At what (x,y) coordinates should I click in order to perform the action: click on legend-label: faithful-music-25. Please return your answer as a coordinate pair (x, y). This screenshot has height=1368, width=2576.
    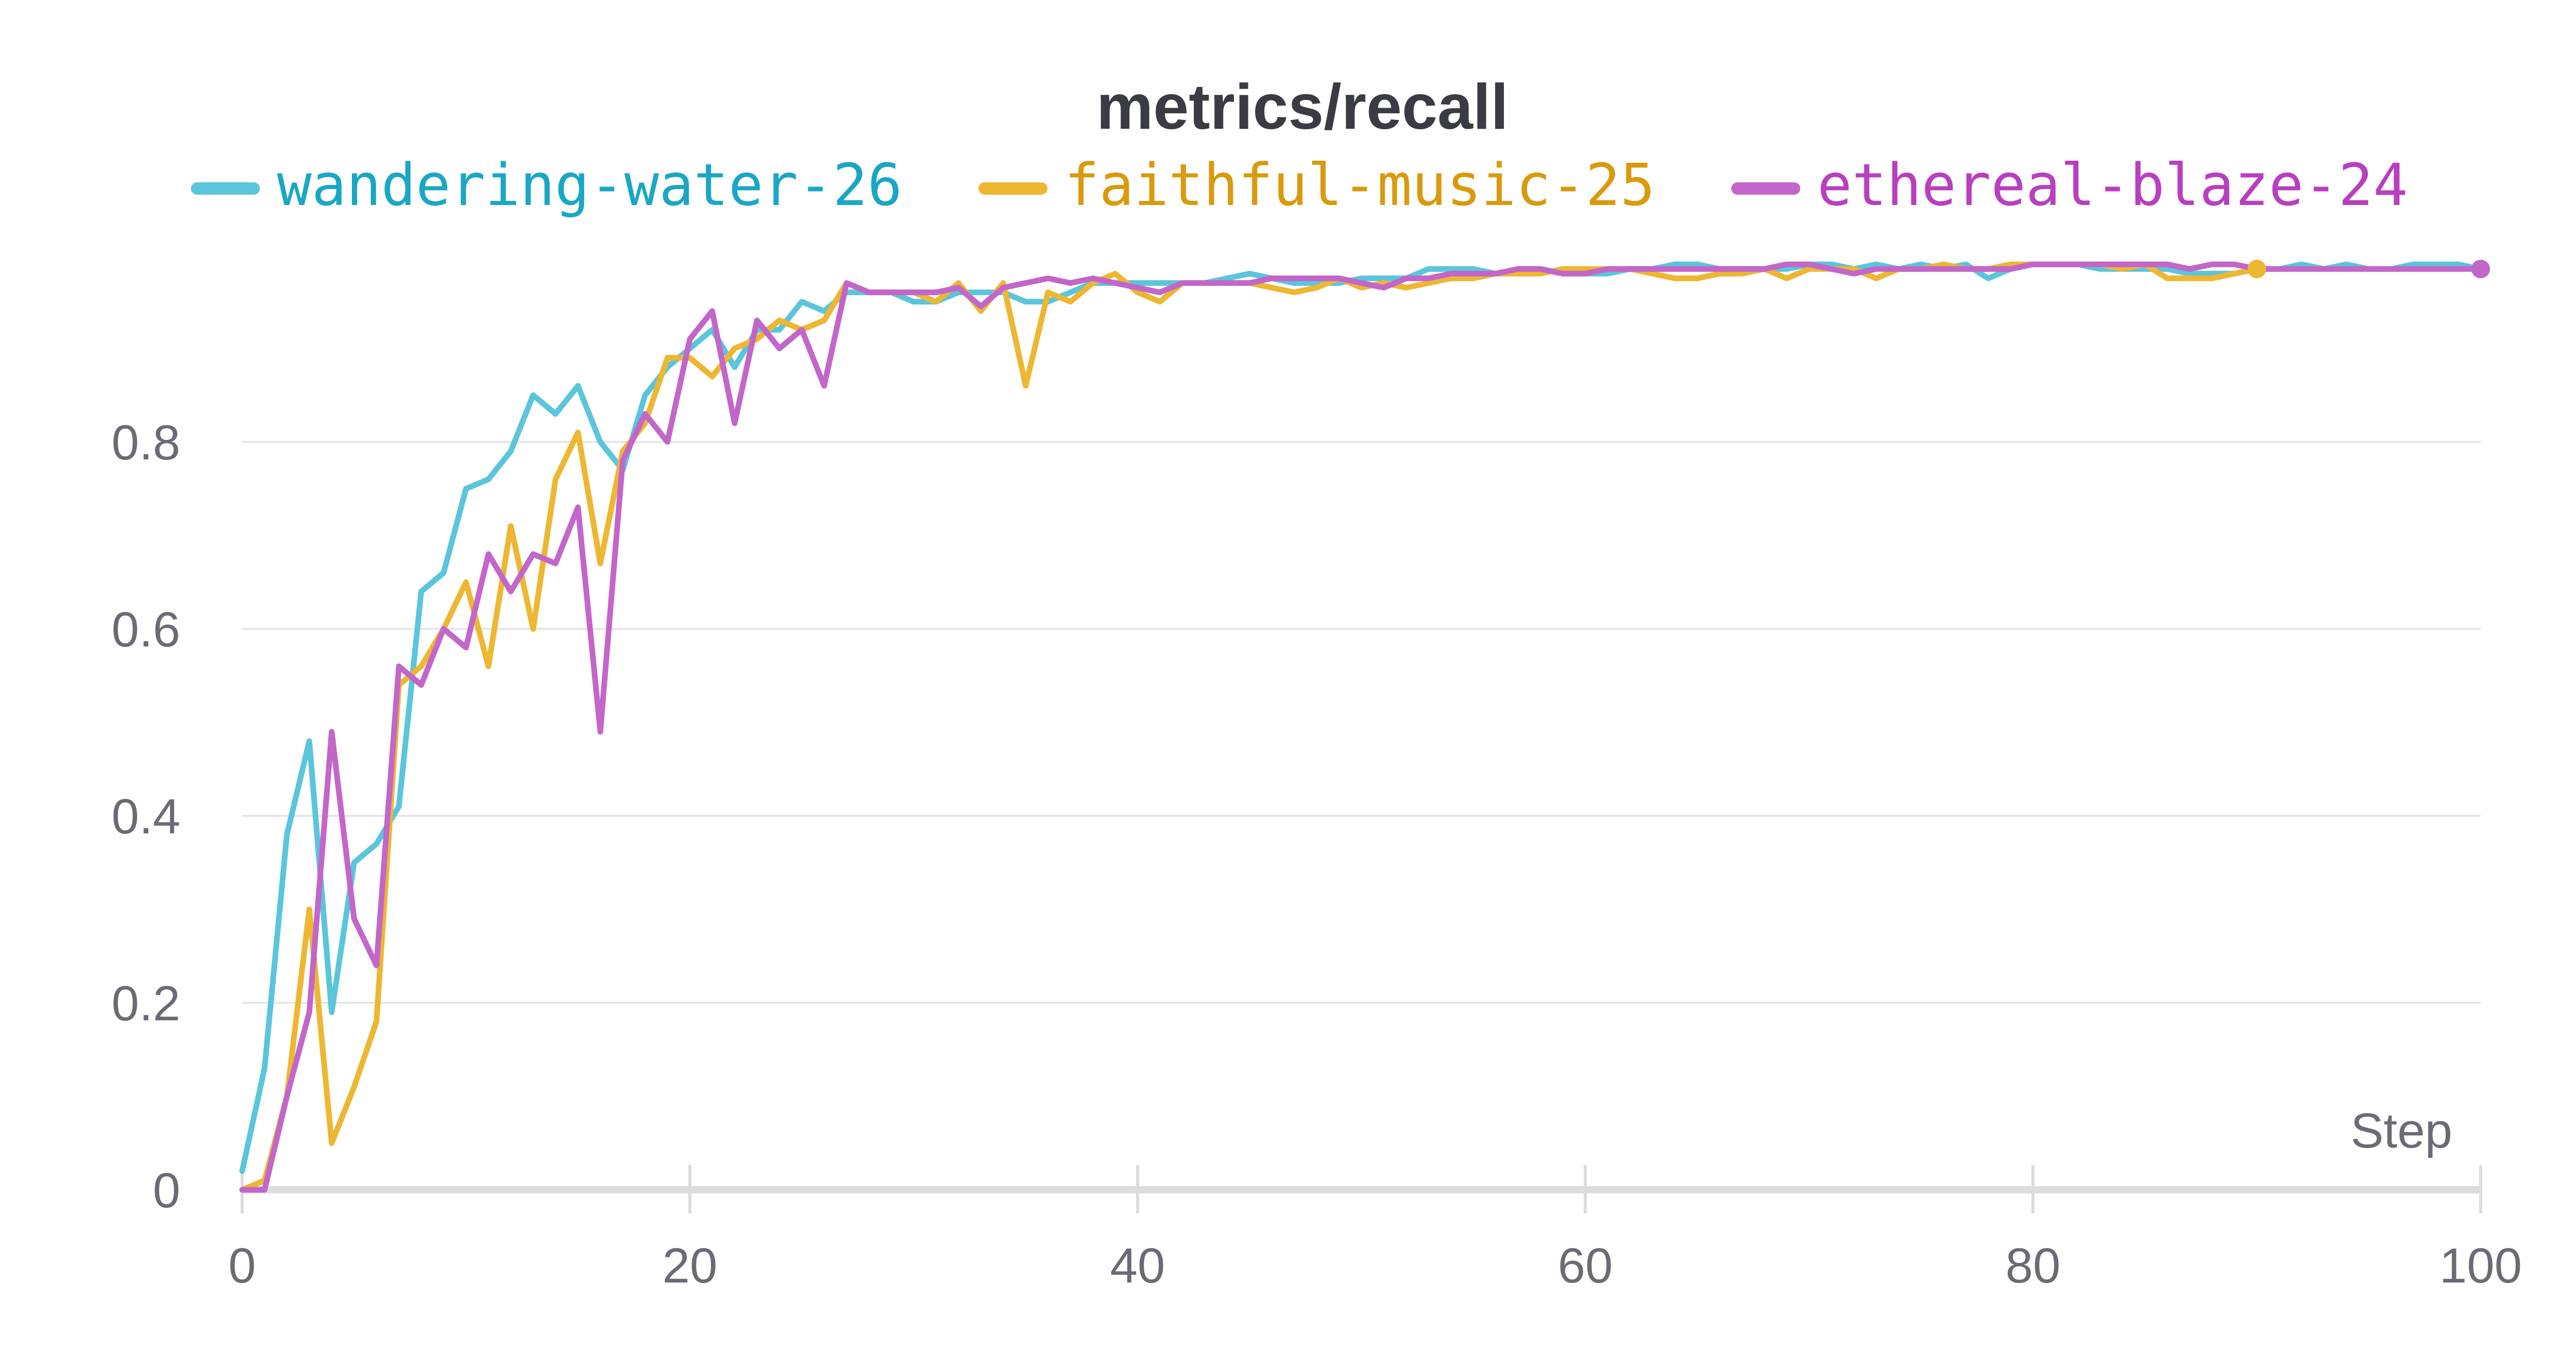
    Looking at the image, I should click on (1359, 185).